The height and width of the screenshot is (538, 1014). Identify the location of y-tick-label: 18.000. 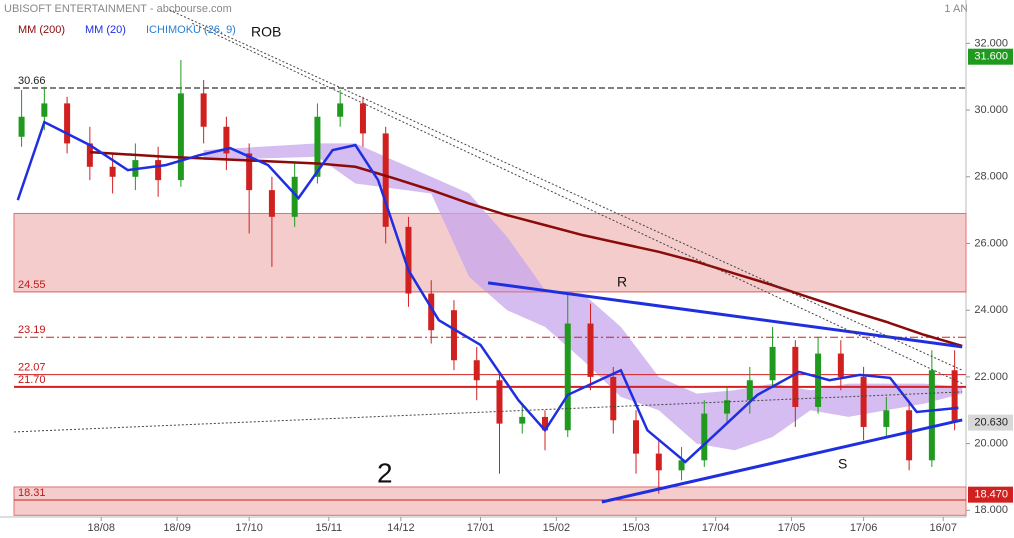
(991, 510).